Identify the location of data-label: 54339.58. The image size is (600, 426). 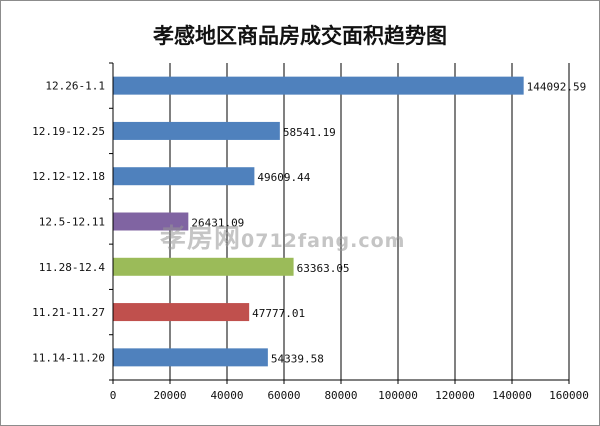
(297, 358).